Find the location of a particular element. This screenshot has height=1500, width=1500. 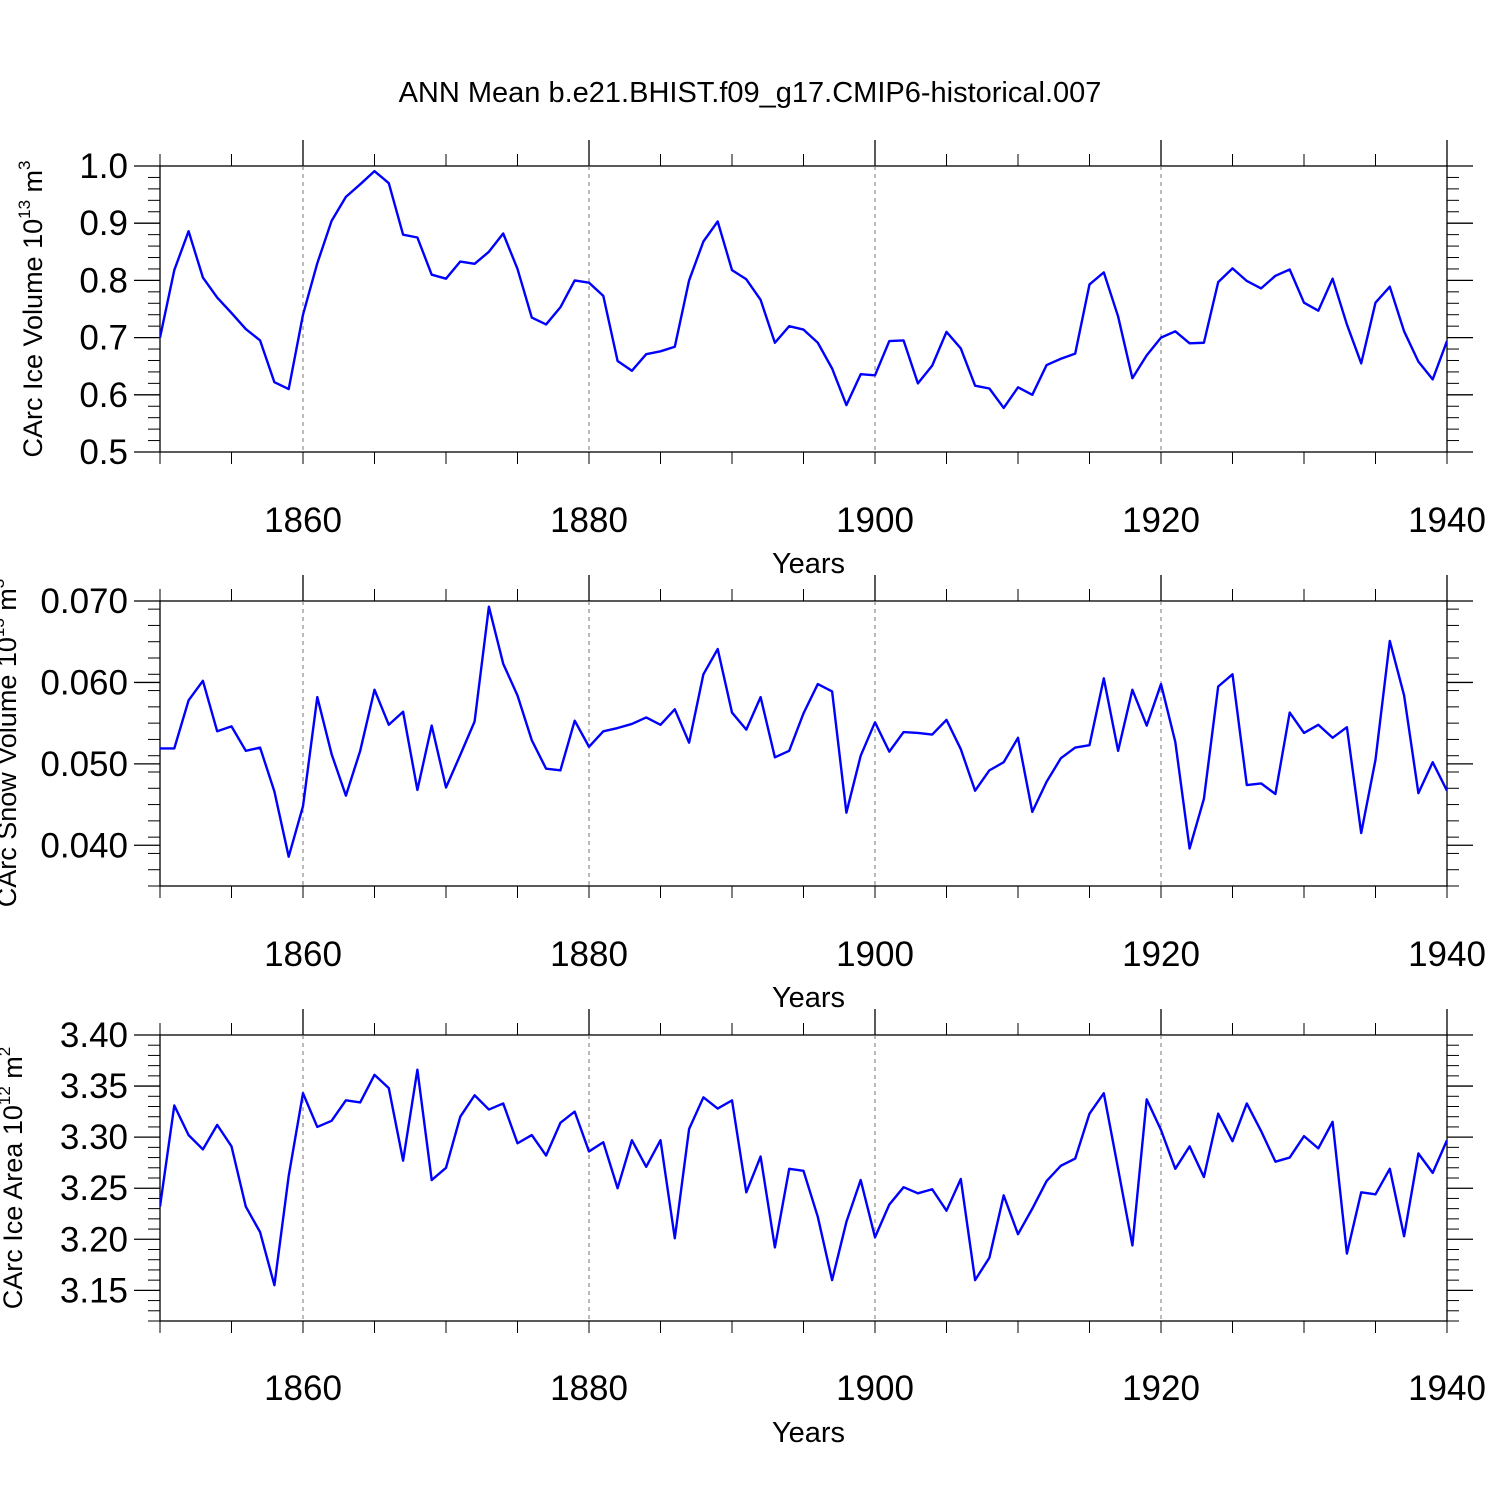

y-axis-label: CArc Ice Volume 1013 m3 is located at coordinates (31, 308).